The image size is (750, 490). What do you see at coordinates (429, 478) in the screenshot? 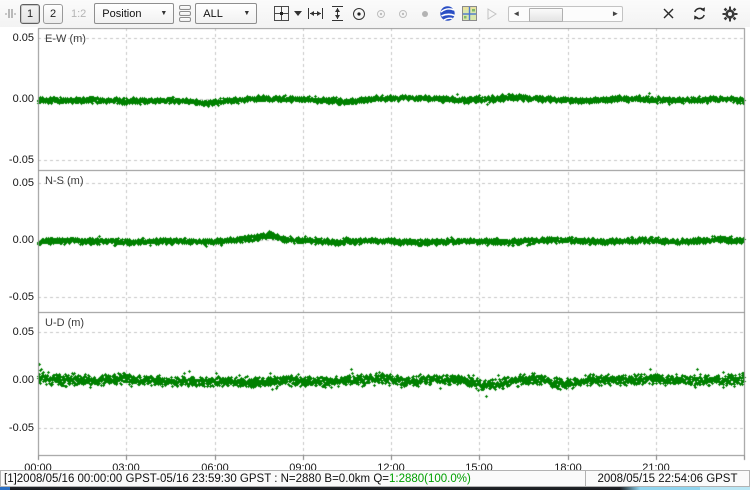
I see `status-quality: 1:2880(100.0%)` at bounding box center [429, 478].